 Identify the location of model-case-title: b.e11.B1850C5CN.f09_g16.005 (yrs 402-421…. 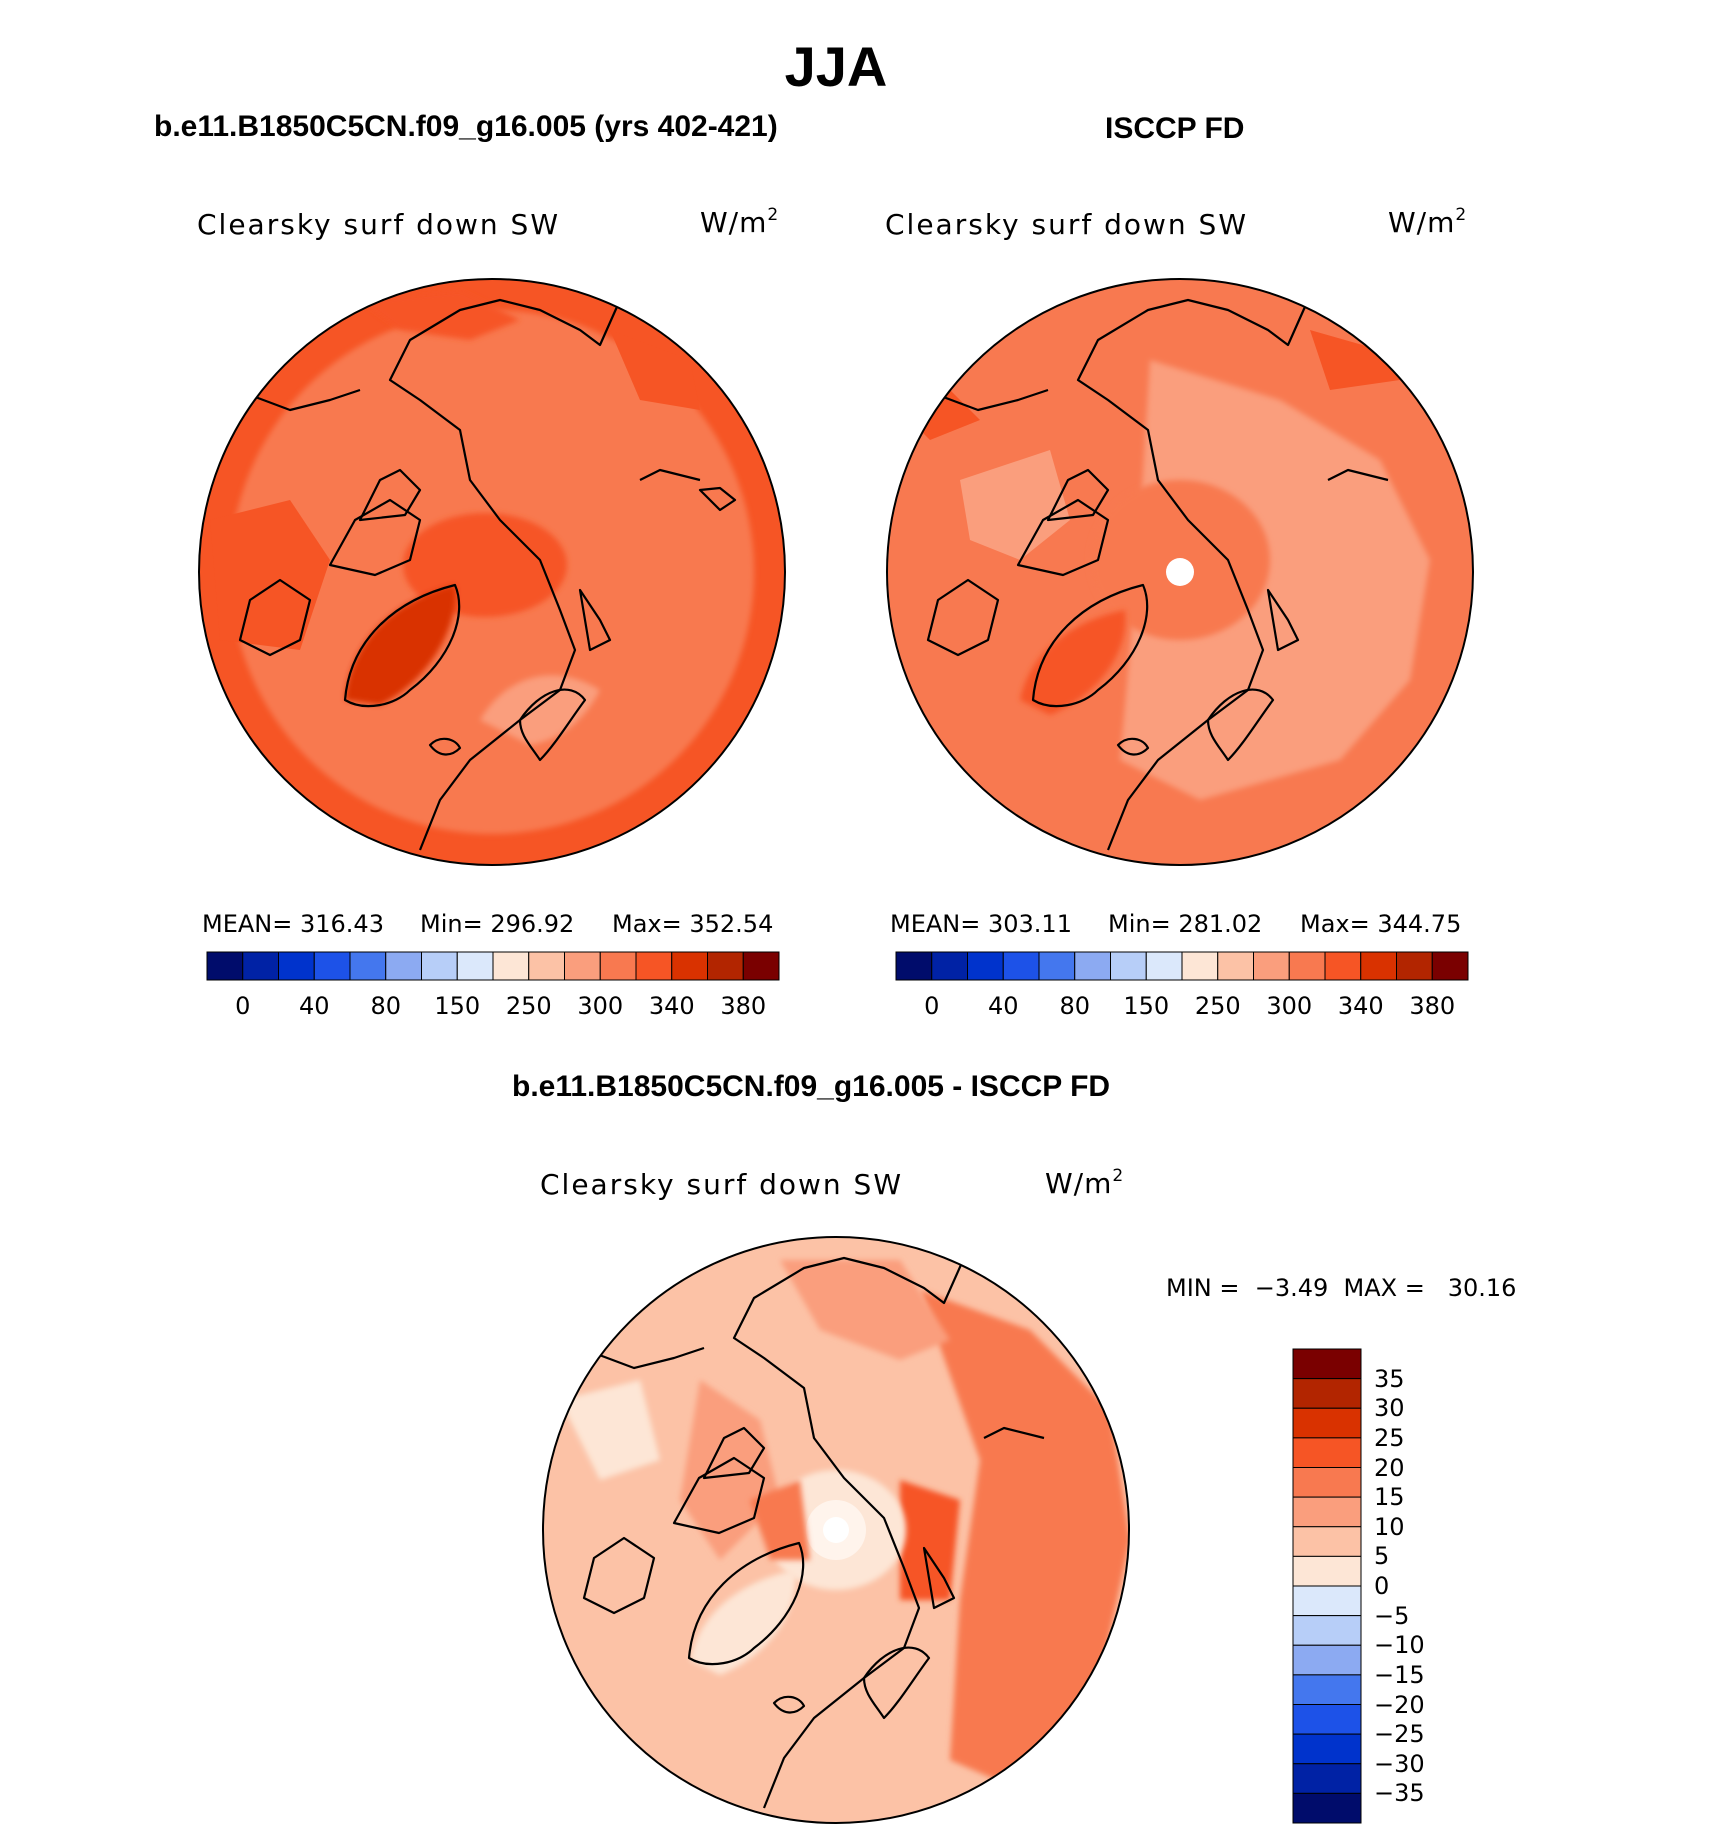
(466, 126).